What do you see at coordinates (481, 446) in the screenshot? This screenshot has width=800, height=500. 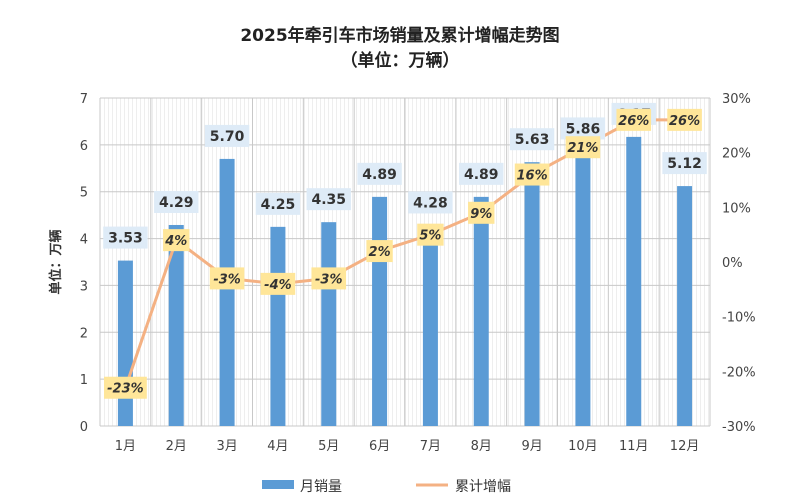 I see `x-tick-label: 8月` at bounding box center [481, 446].